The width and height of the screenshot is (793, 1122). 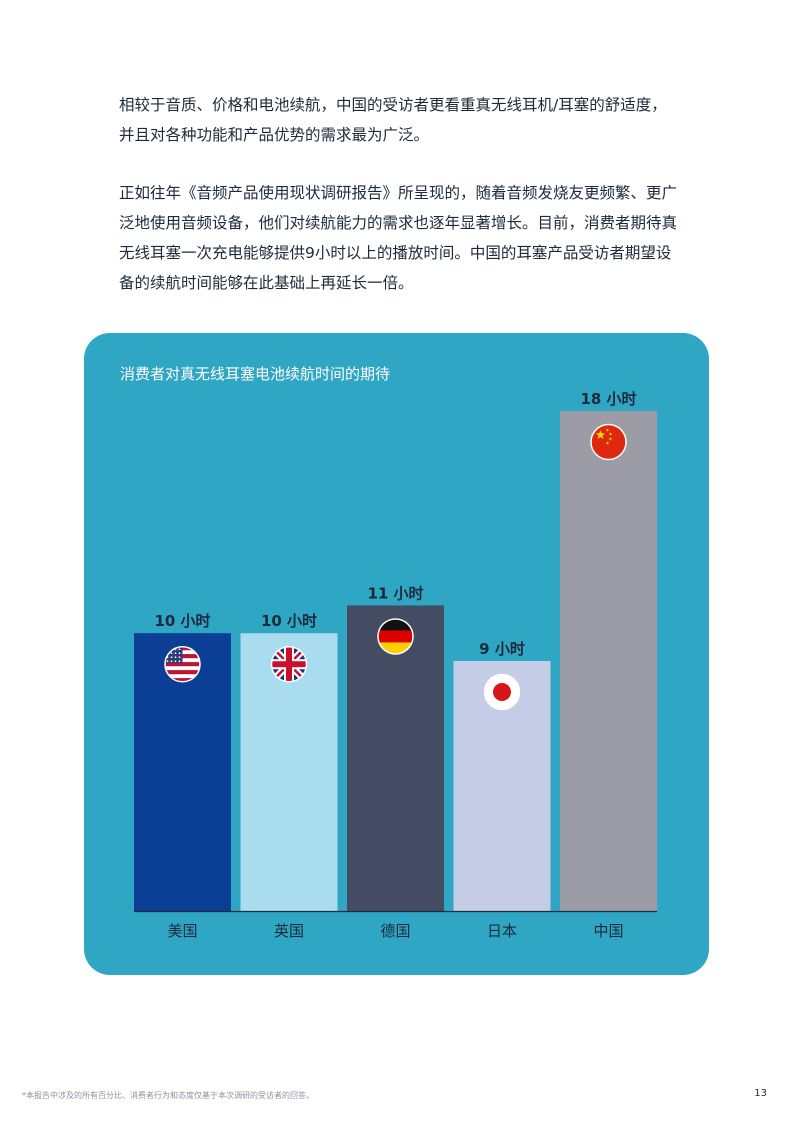 What do you see at coordinates (608, 399) in the screenshot?
I see `value-label-5: 18 小时` at bounding box center [608, 399].